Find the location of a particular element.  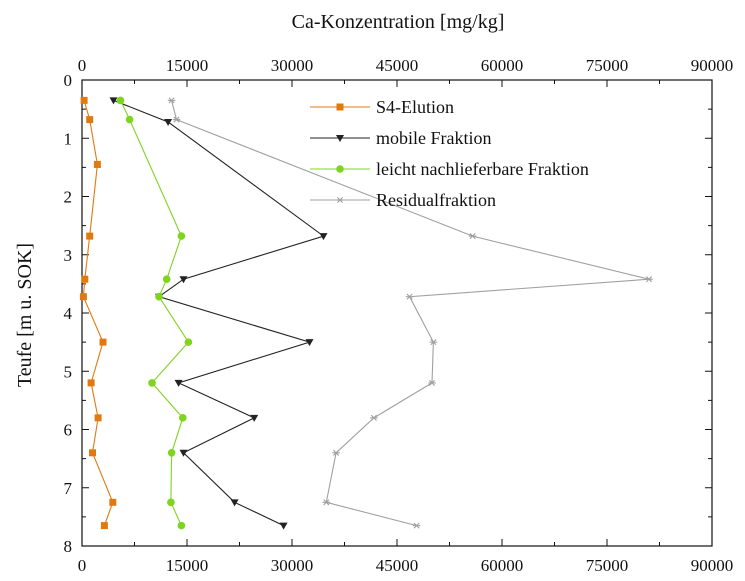

y-tick-label: 1 is located at coordinates (68, 138).